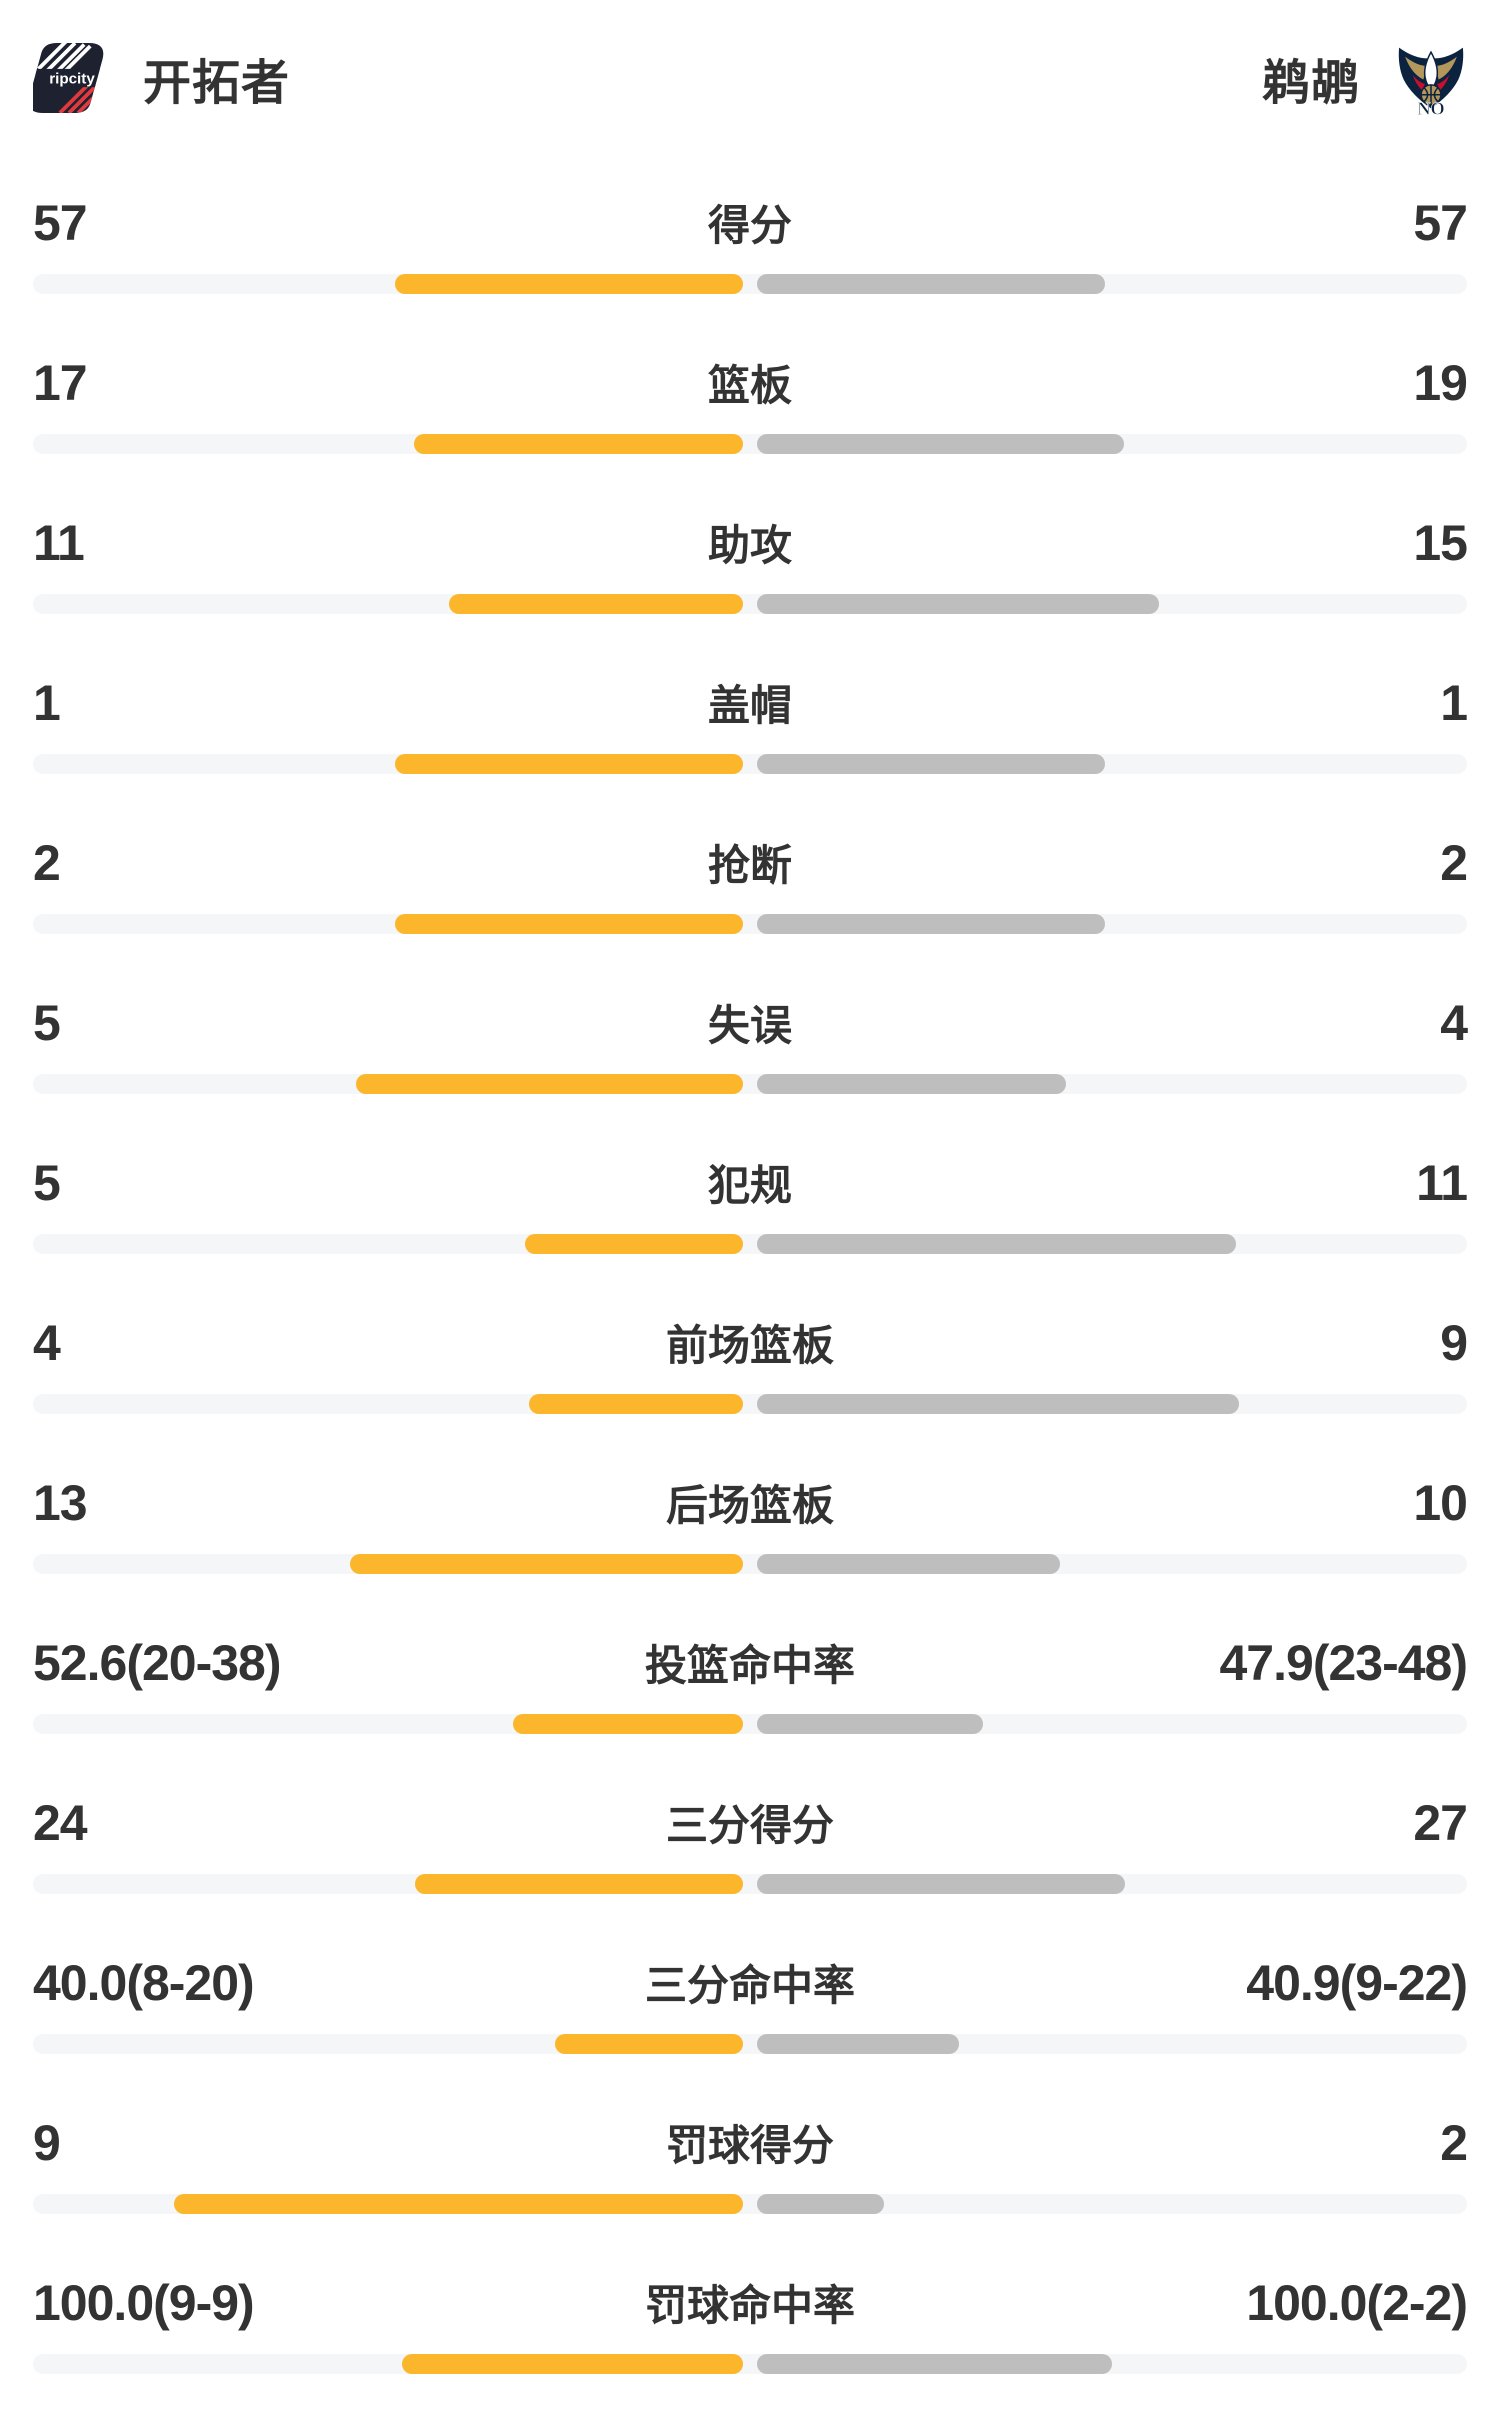  I want to click on stat-values-line: 9 罚球得分 2, so click(750, 2130).